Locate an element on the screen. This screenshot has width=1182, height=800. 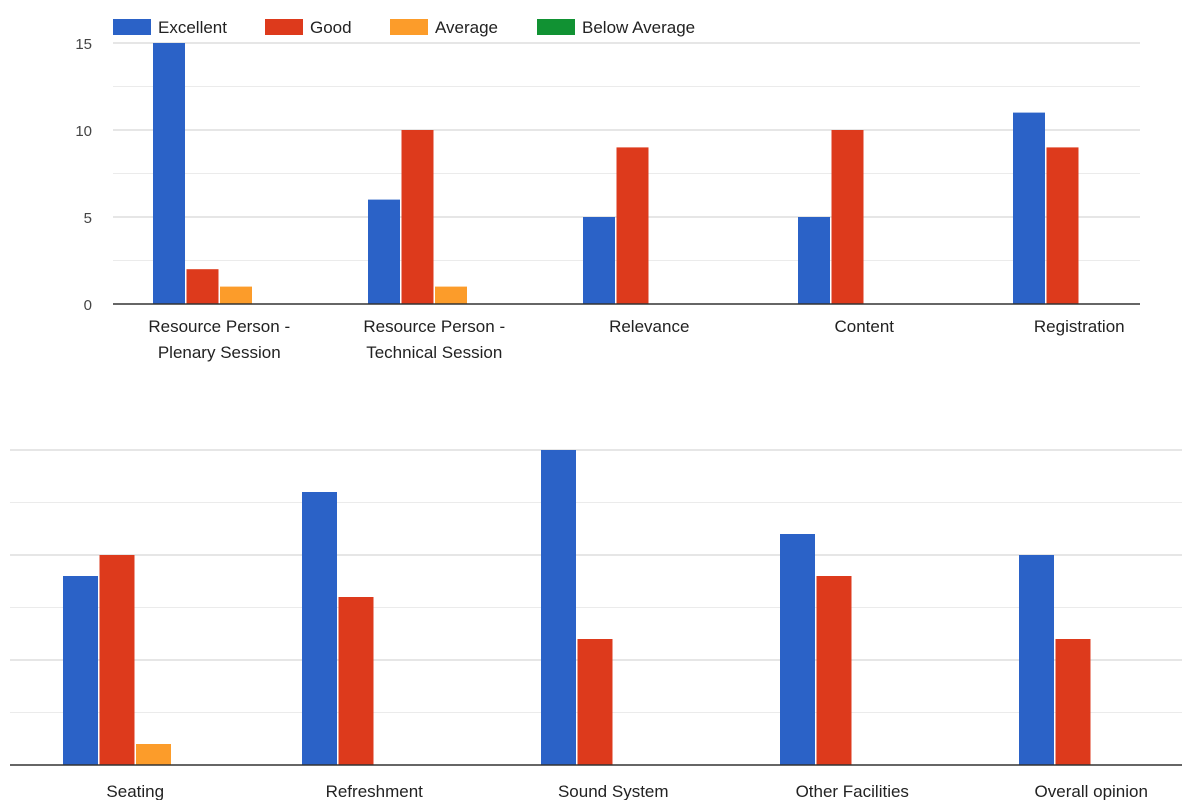
legend-item-good: Good is located at coordinates (308, 27).